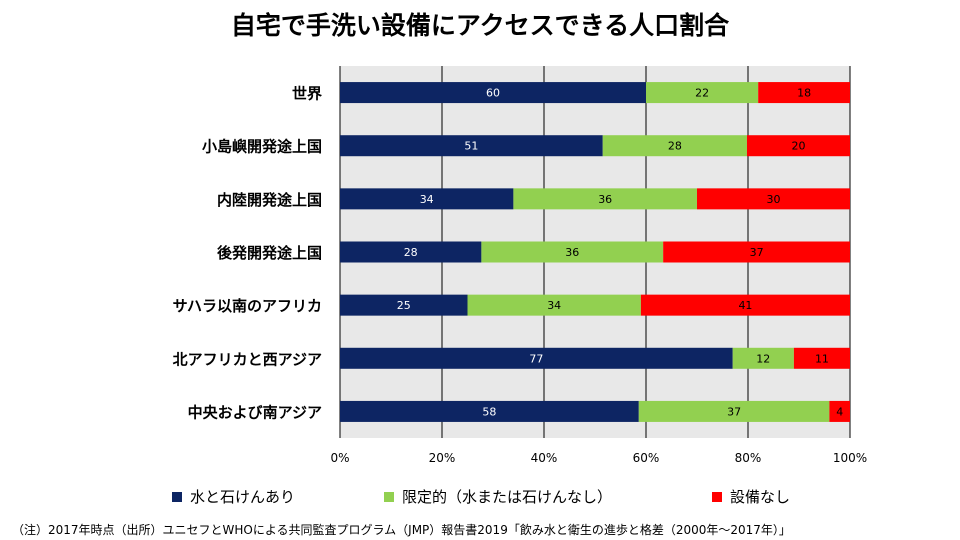 The image size is (960, 540). I want to click on data-label: 12, so click(763, 358).